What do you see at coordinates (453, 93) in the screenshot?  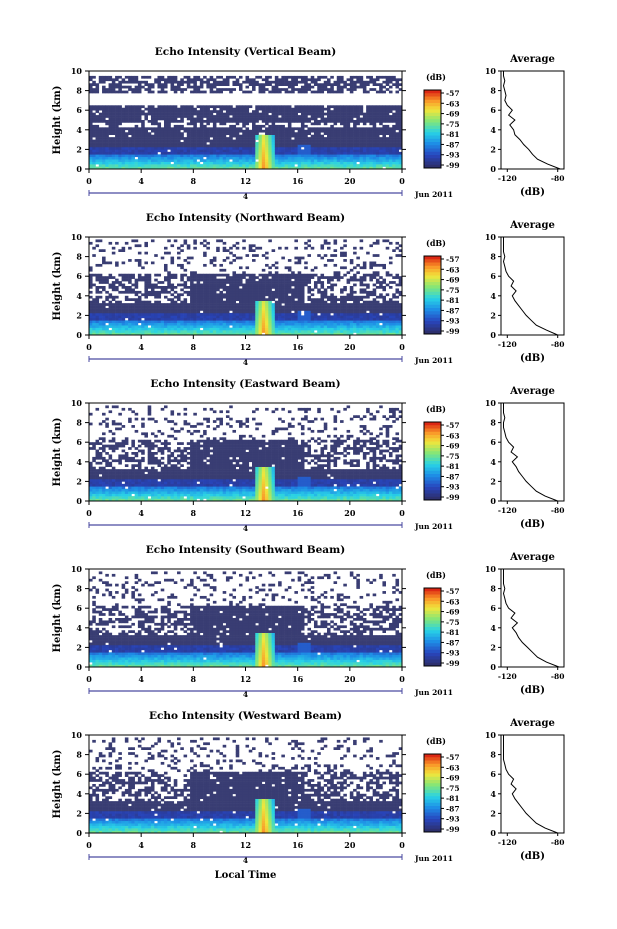 I see `colorbar-tick-label: -57` at bounding box center [453, 93].